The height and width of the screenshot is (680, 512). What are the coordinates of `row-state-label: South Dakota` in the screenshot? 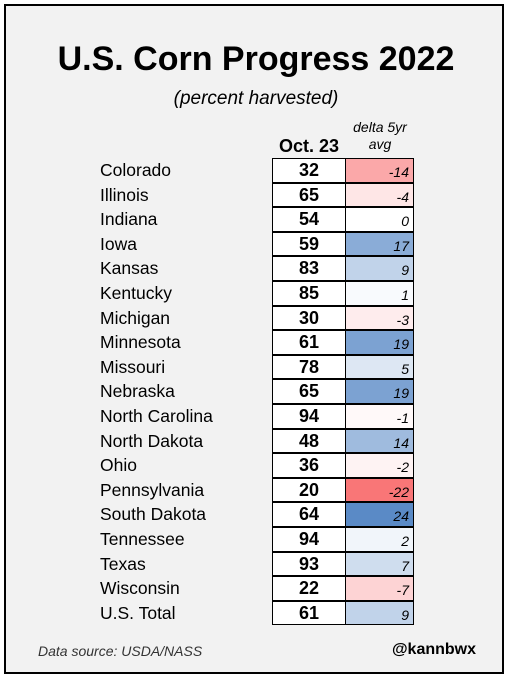 It's located at (153, 514).